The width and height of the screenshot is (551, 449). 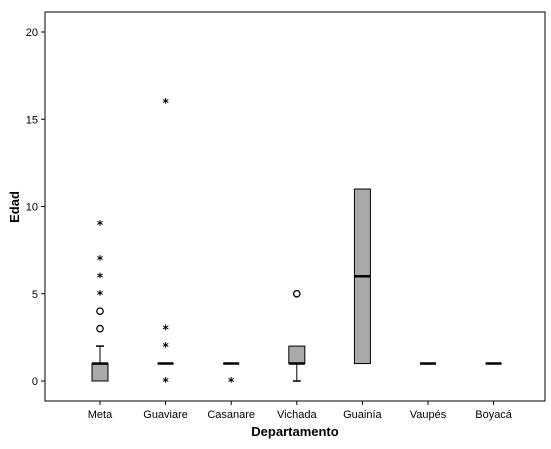 What do you see at coordinates (428, 415) in the screenshot?
I see `x-tick-label: Vaupés` at bounding box center [428, 415].